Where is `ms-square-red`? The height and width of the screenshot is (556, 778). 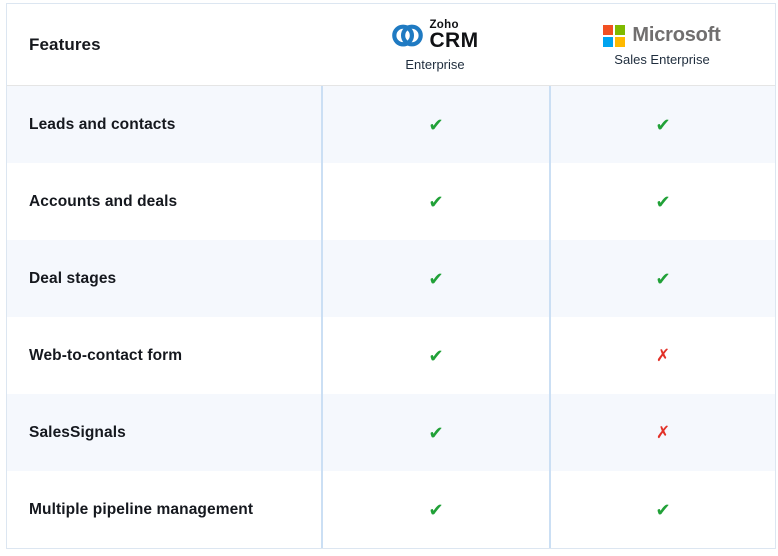
ms-square-red is located at coordinates (608, 29).